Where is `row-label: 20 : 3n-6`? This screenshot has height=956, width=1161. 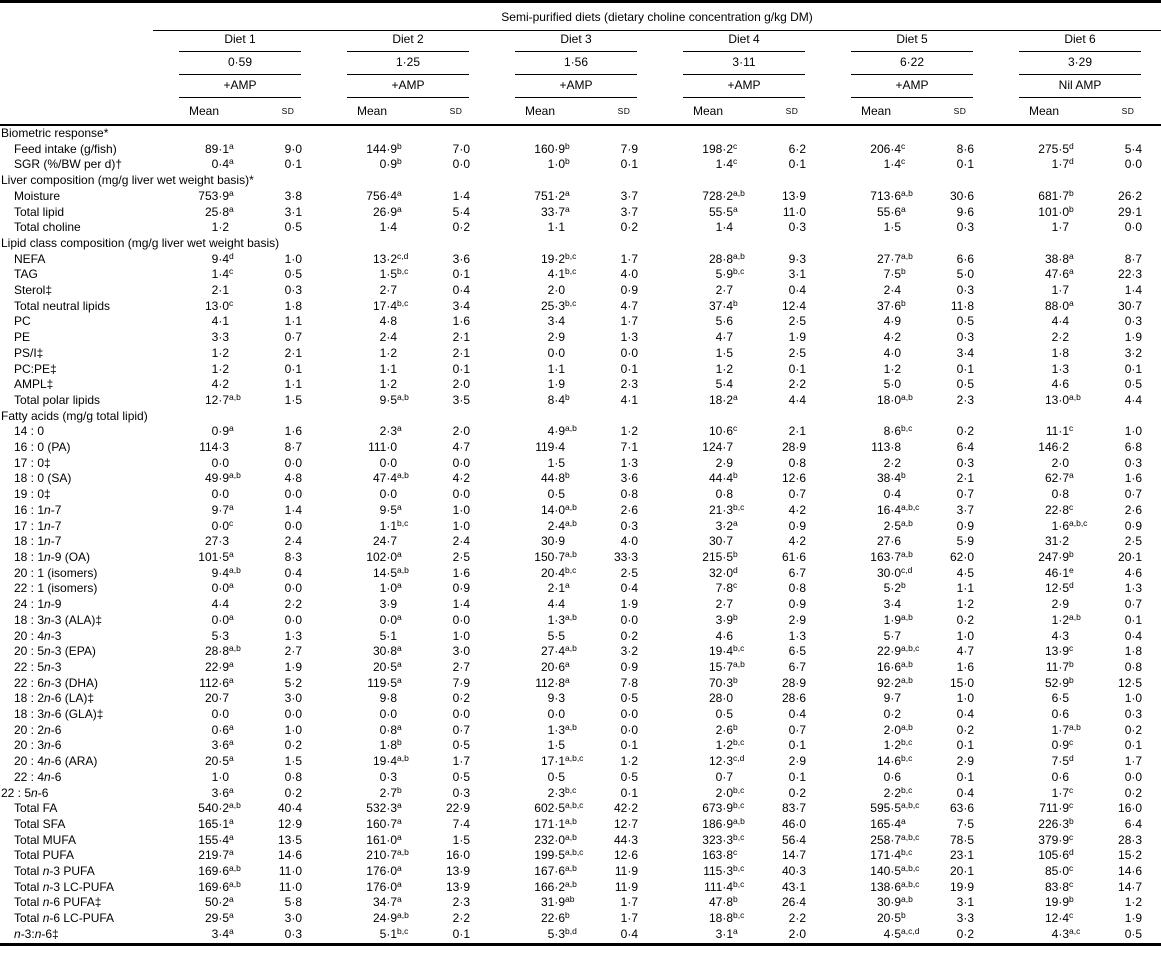
row-label: 20 : 3n-6 is located at coordinates (38, 745).